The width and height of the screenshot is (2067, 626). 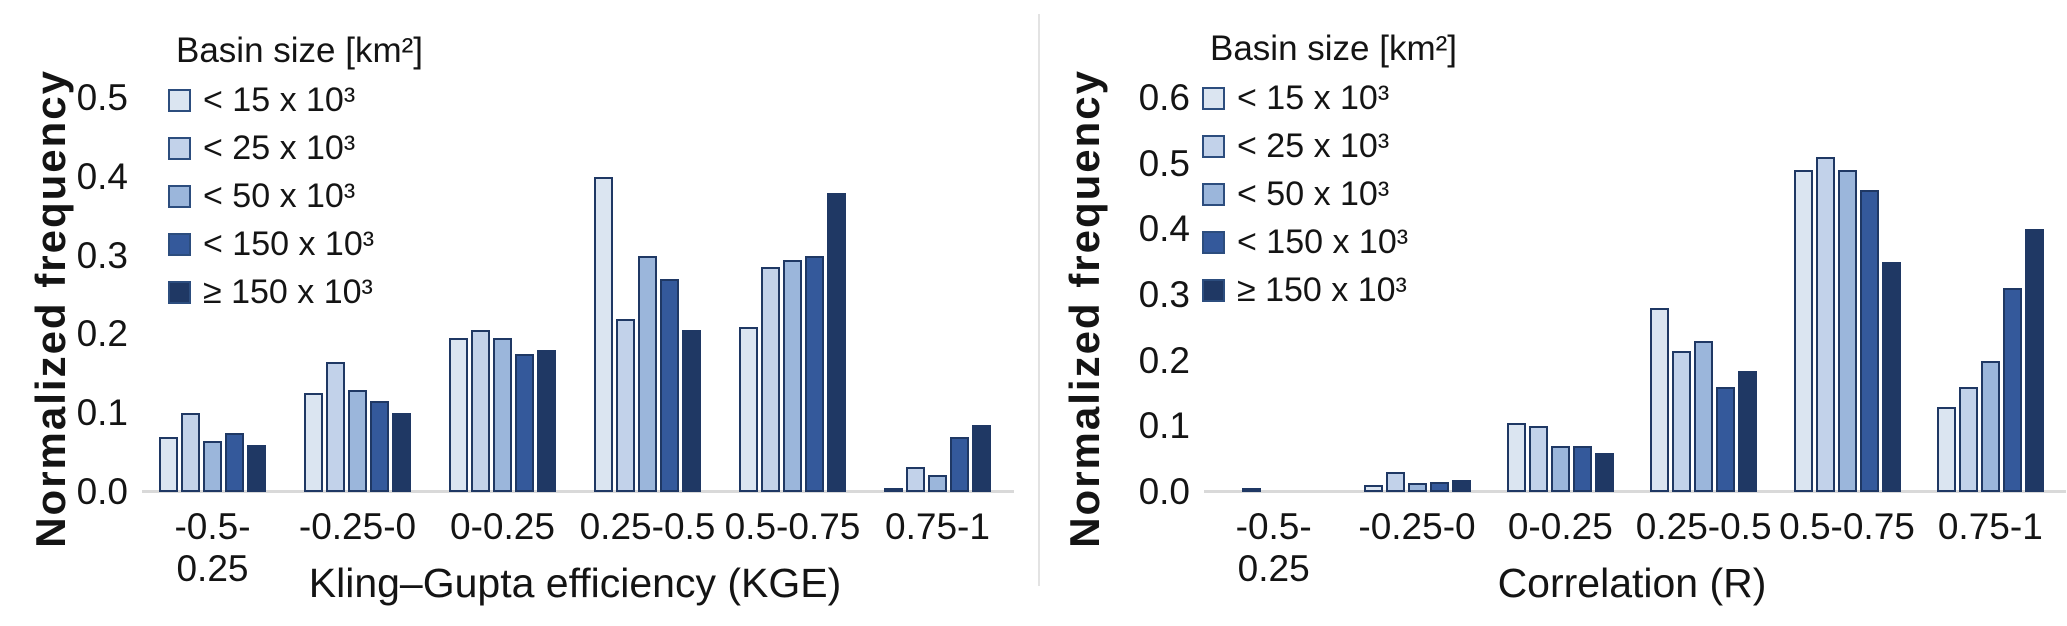 What do you see at coordinates (1313, 193) in the screenshot?
I see `legend-label: < 50 x 10³` at bounding box center [1313, 193].